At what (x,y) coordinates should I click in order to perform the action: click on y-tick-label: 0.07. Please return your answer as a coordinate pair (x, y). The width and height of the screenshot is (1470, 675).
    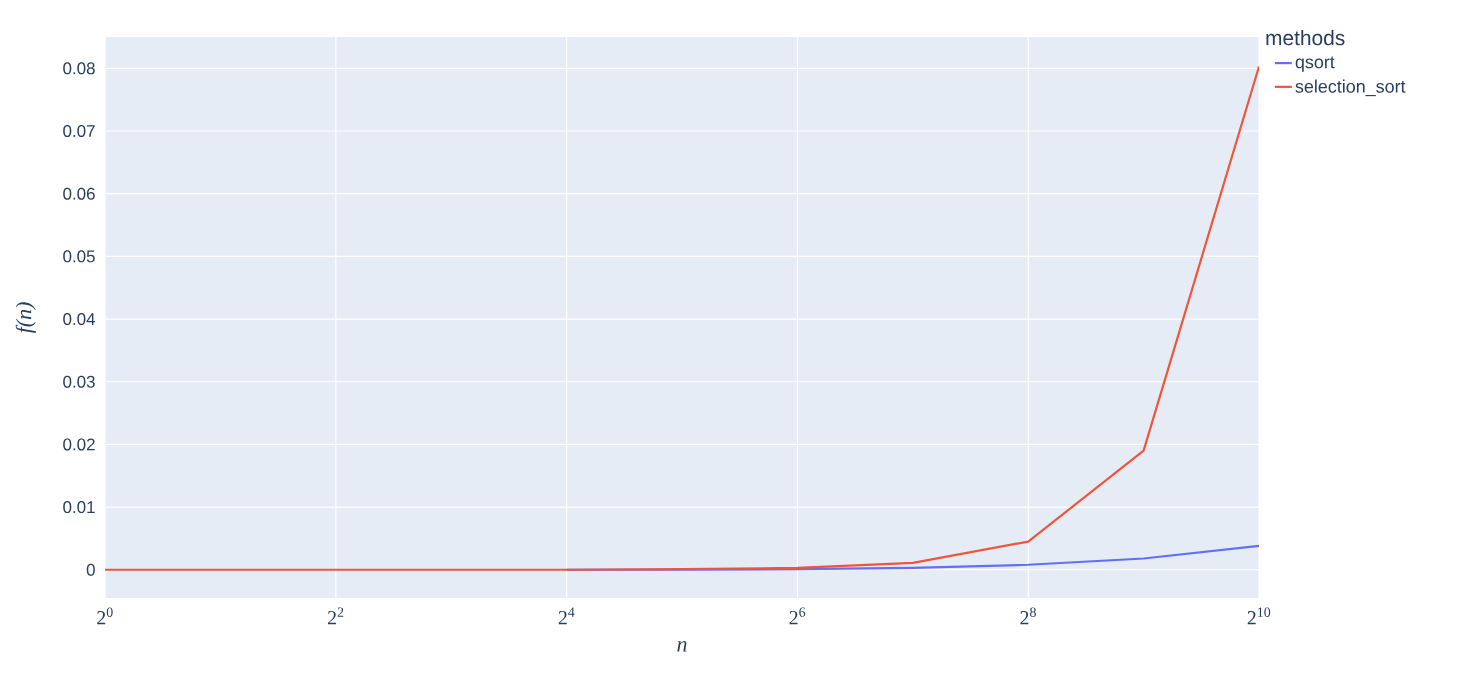
    Looking at the image, I should click on (79, 131).